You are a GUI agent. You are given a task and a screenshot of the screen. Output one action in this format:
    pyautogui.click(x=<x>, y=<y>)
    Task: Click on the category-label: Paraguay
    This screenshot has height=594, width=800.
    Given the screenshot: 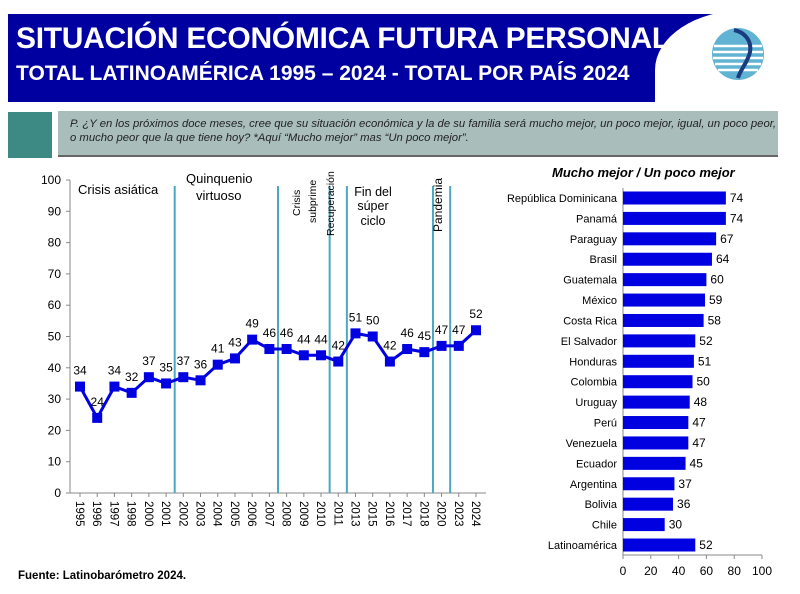 What is the action you would take?
    pyautogui.click(x=594, y=240)
    